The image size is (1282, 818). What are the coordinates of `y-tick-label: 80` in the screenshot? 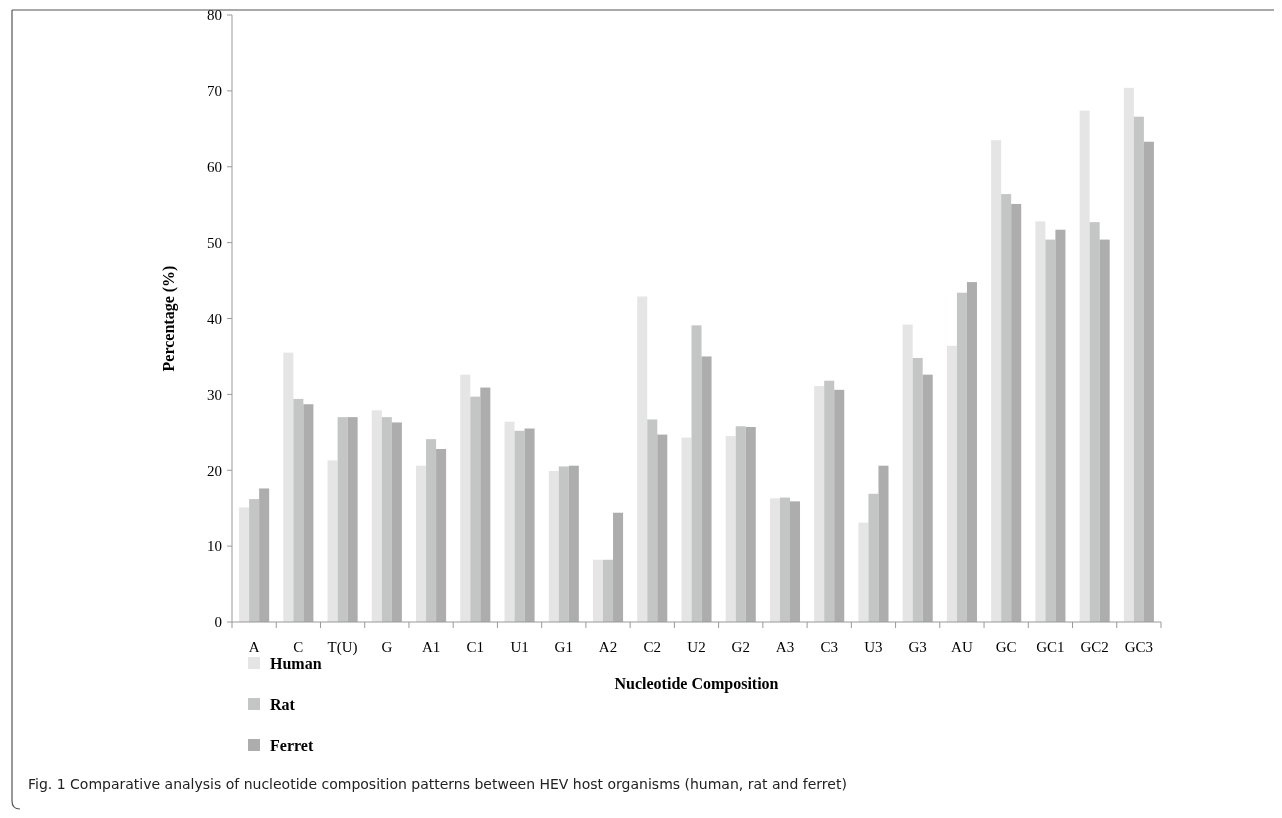 It's located at (214, 15).